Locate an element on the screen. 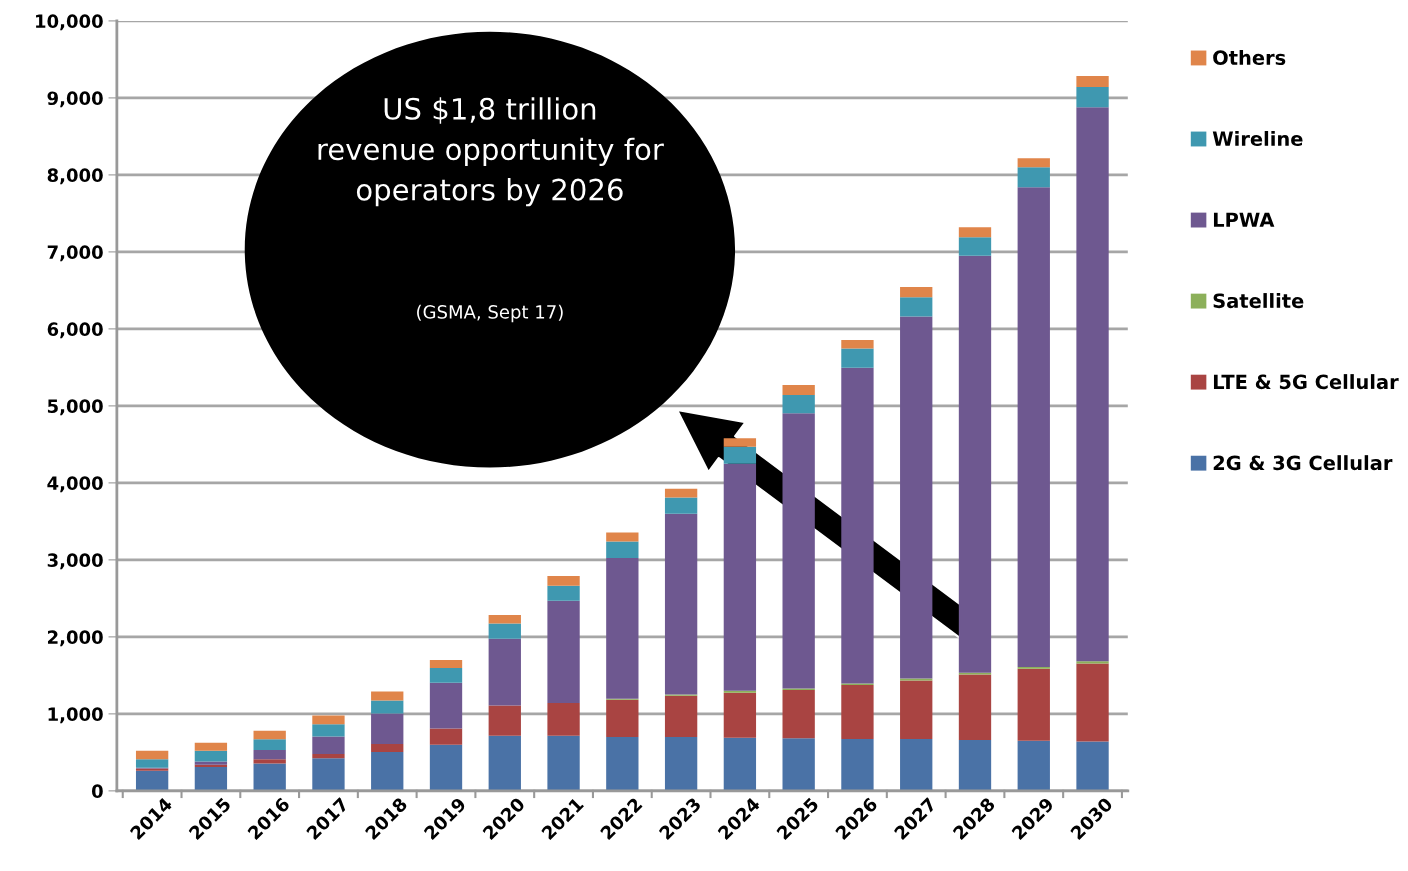  legend-label: Wireline is located at coordinates (1257, 138).